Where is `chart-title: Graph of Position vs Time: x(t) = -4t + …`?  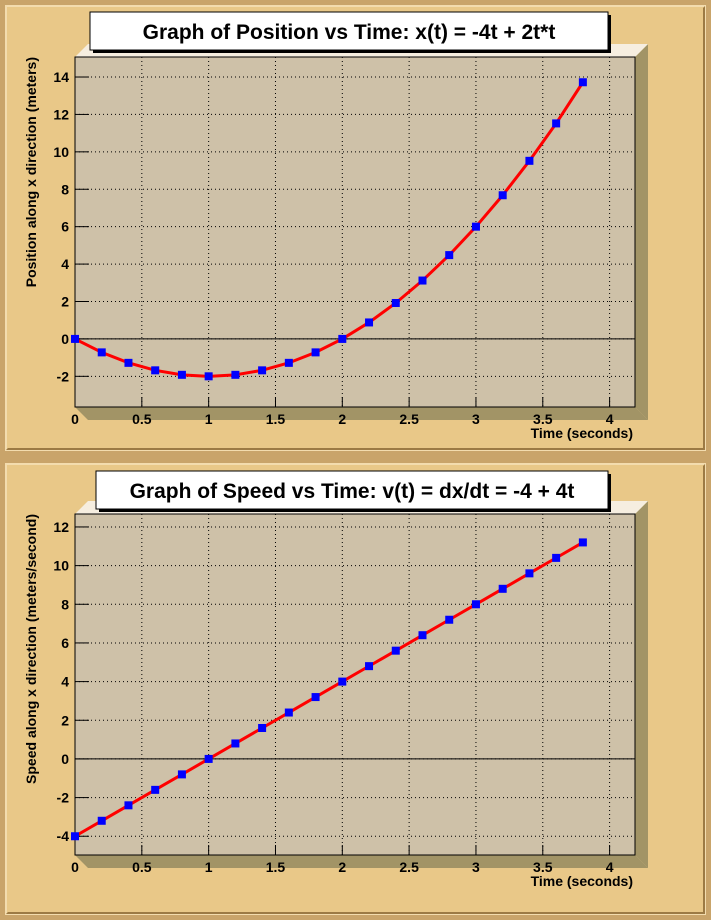 chart-title: Graph of Position vs Time: x(t) = -4t + … is located at coordinates (349, 32).